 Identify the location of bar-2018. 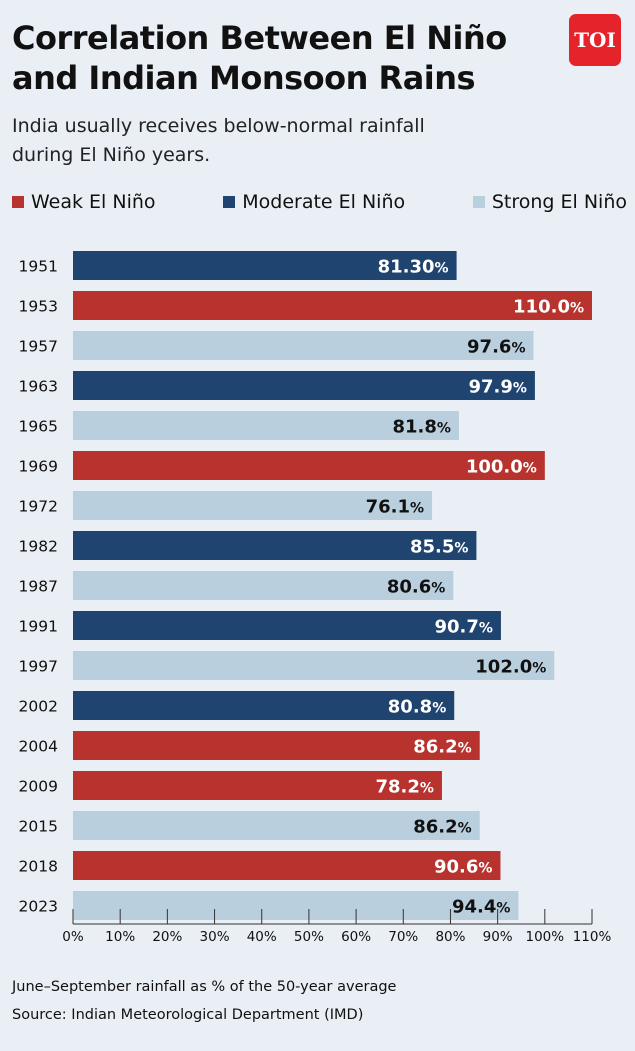
(287, 865).